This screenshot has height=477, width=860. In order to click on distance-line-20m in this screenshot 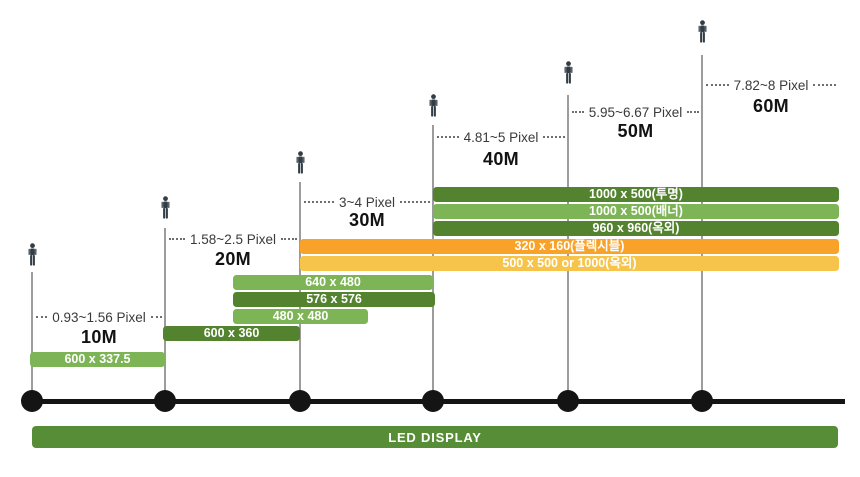, I will do `click(165, 315)`.